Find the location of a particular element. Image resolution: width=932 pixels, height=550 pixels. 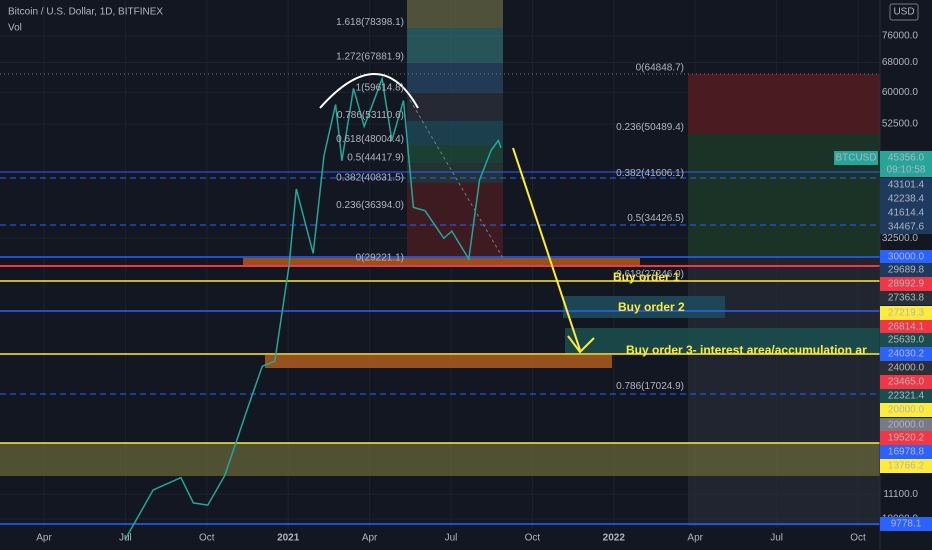

trend-line is located at coordinates (456, 179).